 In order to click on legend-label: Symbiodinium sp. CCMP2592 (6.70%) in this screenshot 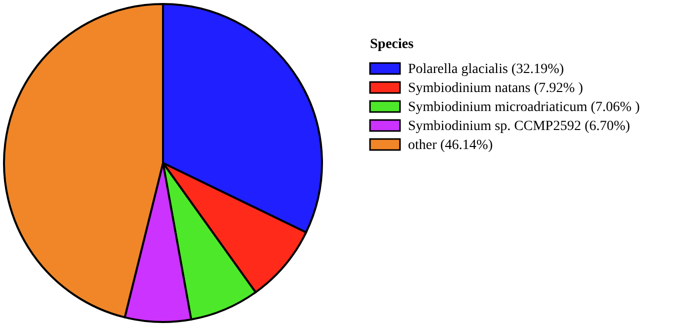, I will do `click(519, 126)`.